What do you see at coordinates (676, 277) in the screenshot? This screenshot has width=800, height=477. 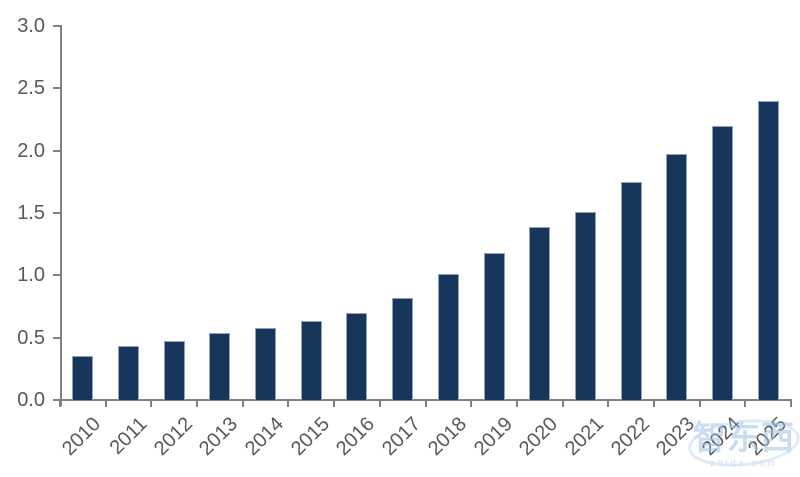 I see `bar-2023` at bounding box center [676, 277].